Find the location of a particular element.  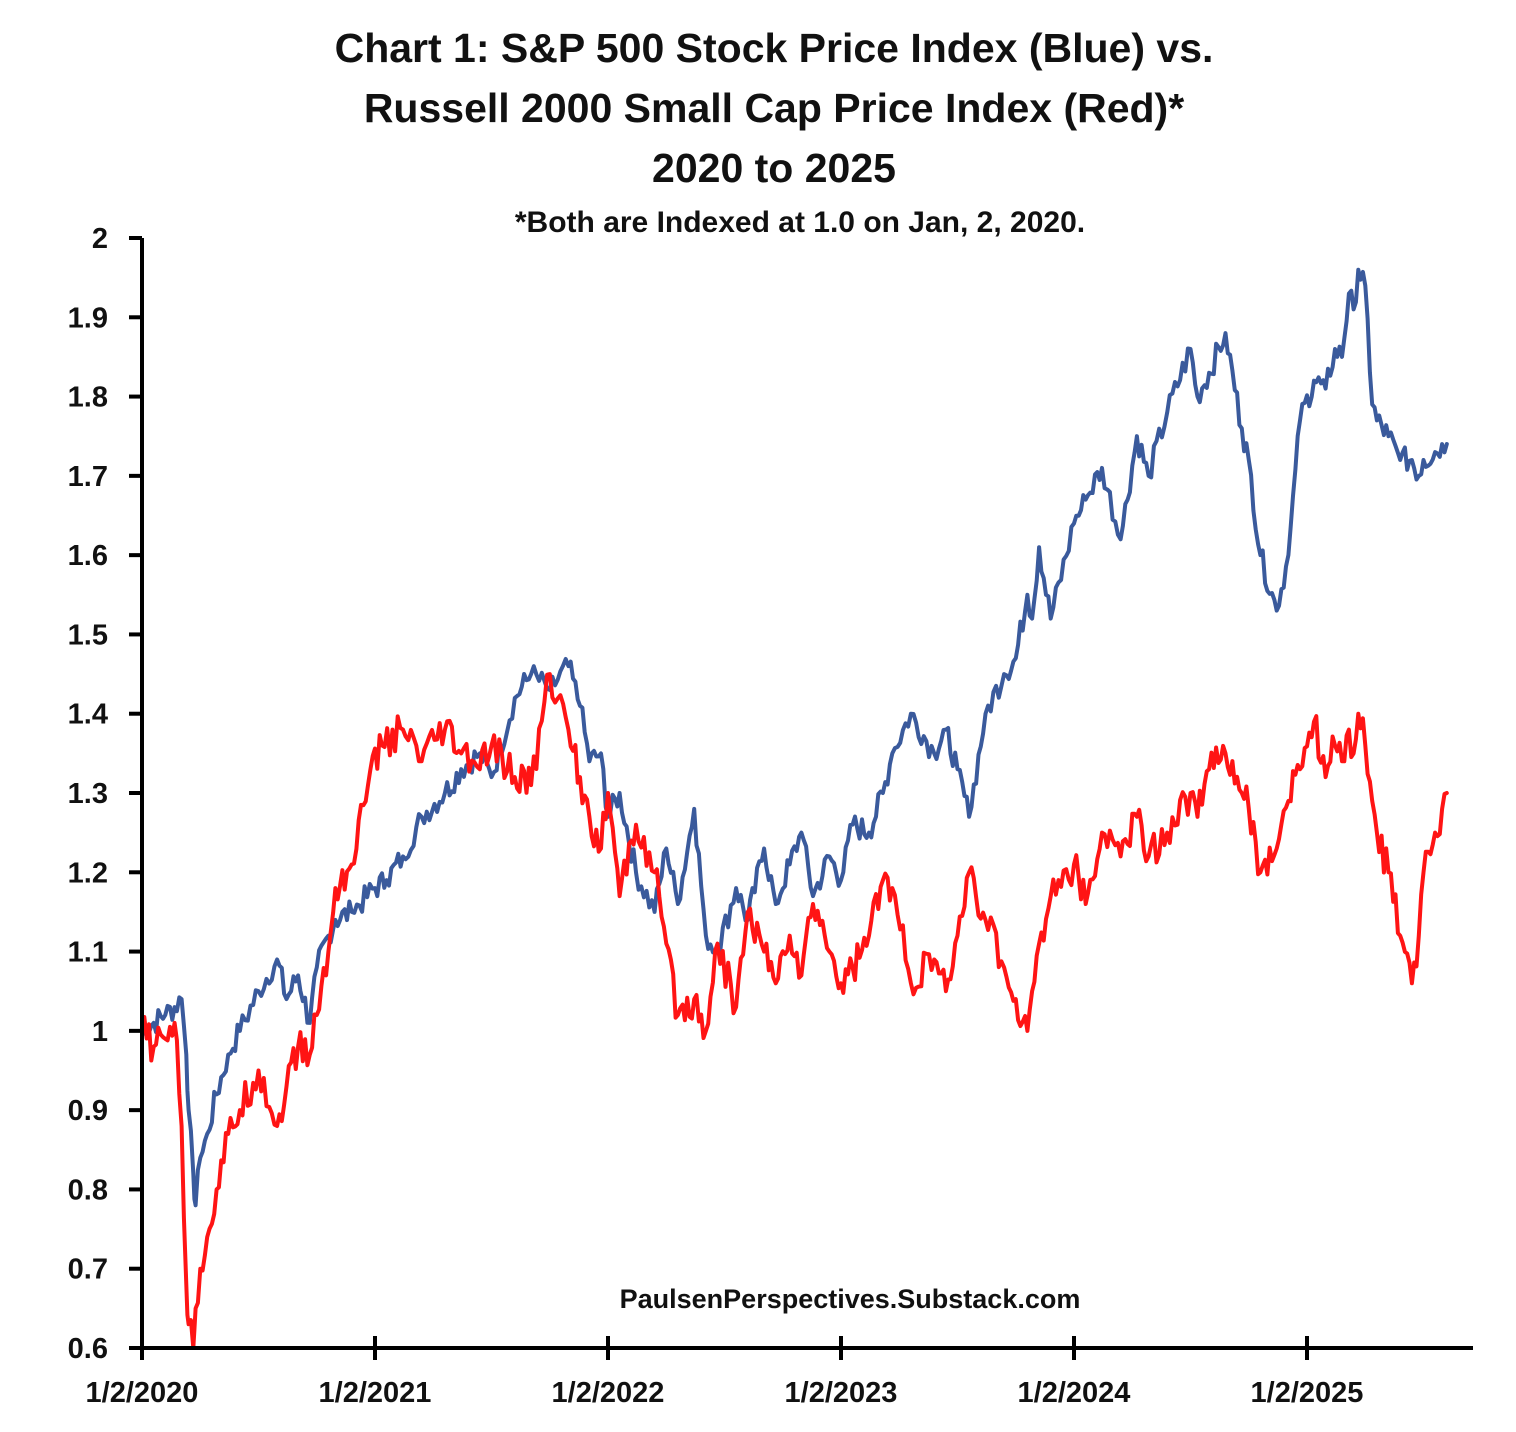

x-tick-label: 1/2/2021 is located at coordinates (375, 1393).